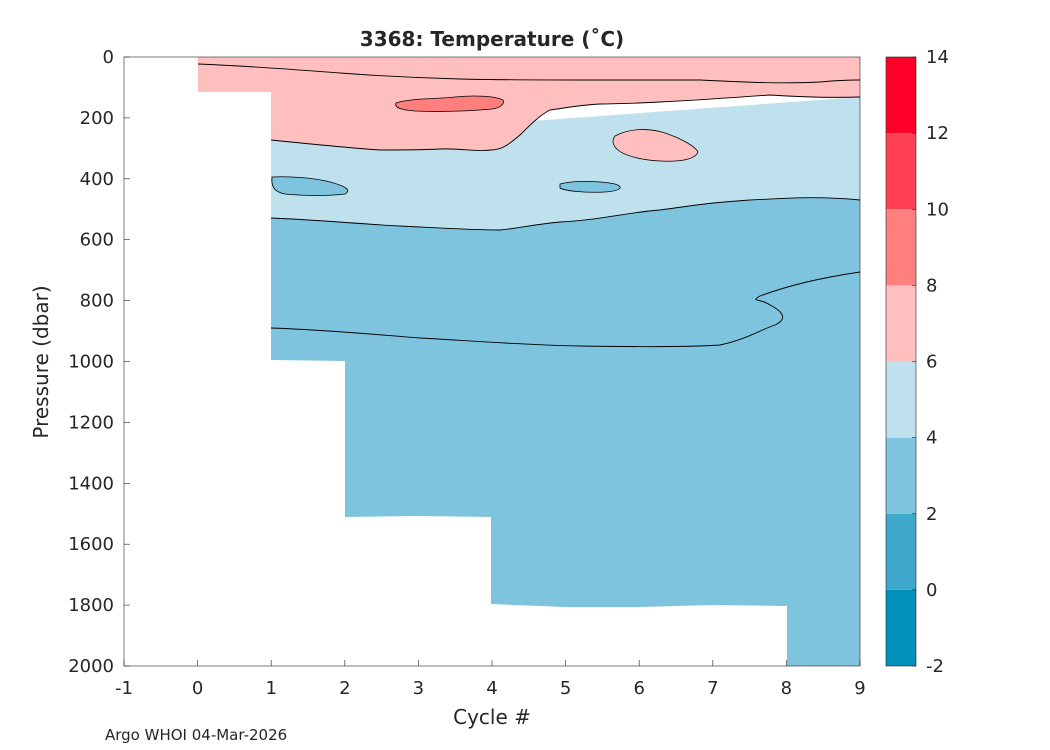 This screenshot has height=750, width=1050. I want to click on x-tick-label: 9, so click(859, 688).